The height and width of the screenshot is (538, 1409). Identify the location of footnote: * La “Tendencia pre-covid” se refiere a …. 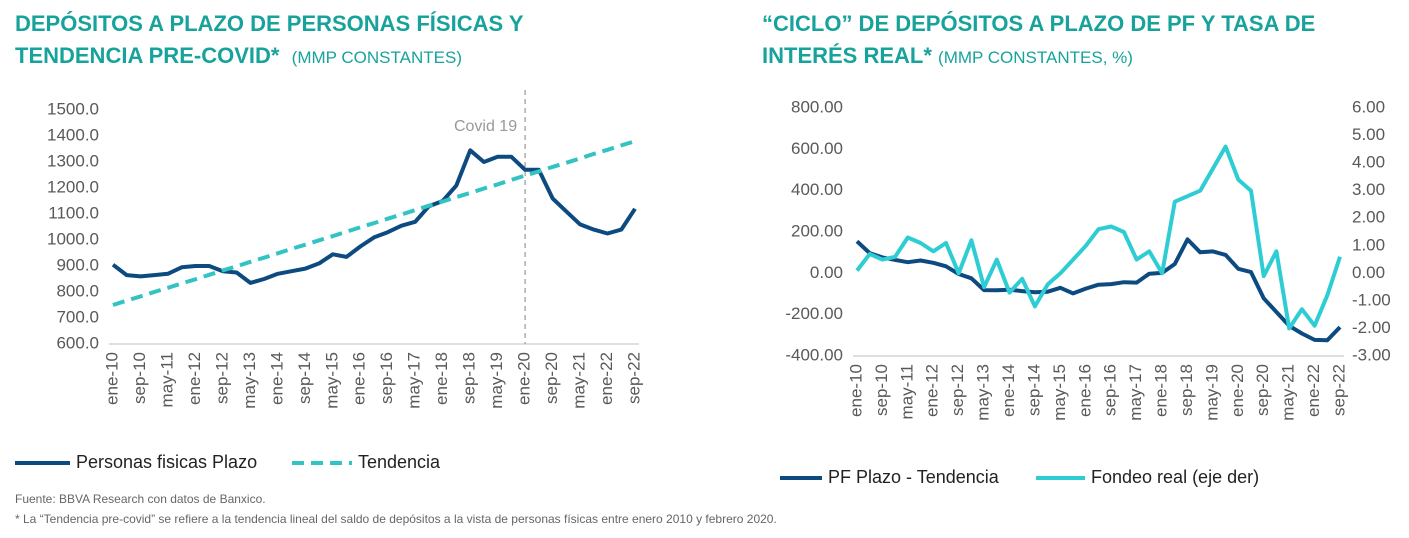
(396, 519).